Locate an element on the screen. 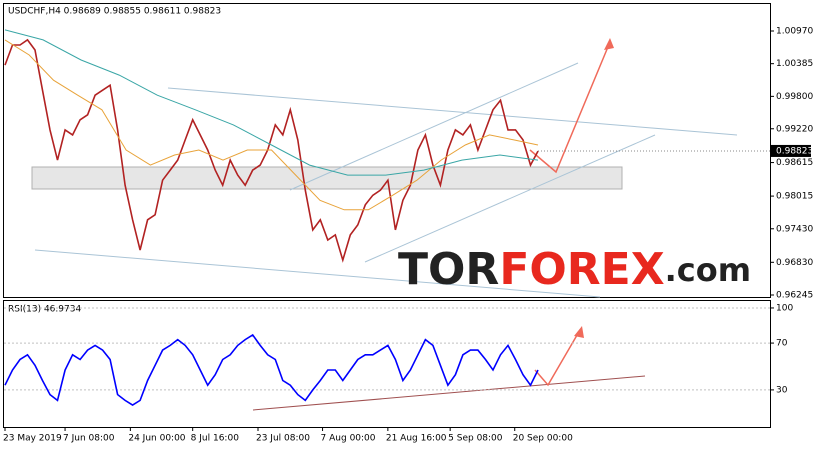 The height and width of the screenshot is (450, 815). x-tick-label: 8 Jul 16:00 is located at coordinates (215, 439).